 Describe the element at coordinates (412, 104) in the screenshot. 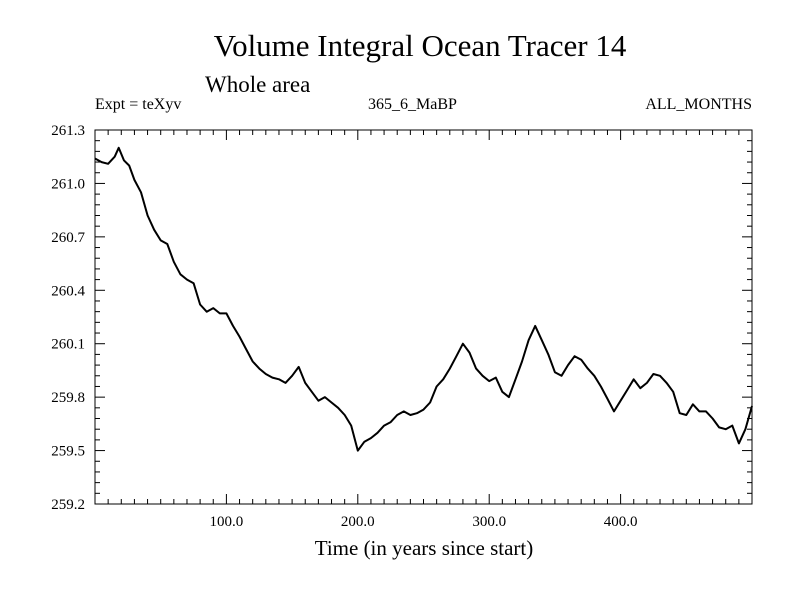

I see `period-label: 365_6_MaBP` at that location.